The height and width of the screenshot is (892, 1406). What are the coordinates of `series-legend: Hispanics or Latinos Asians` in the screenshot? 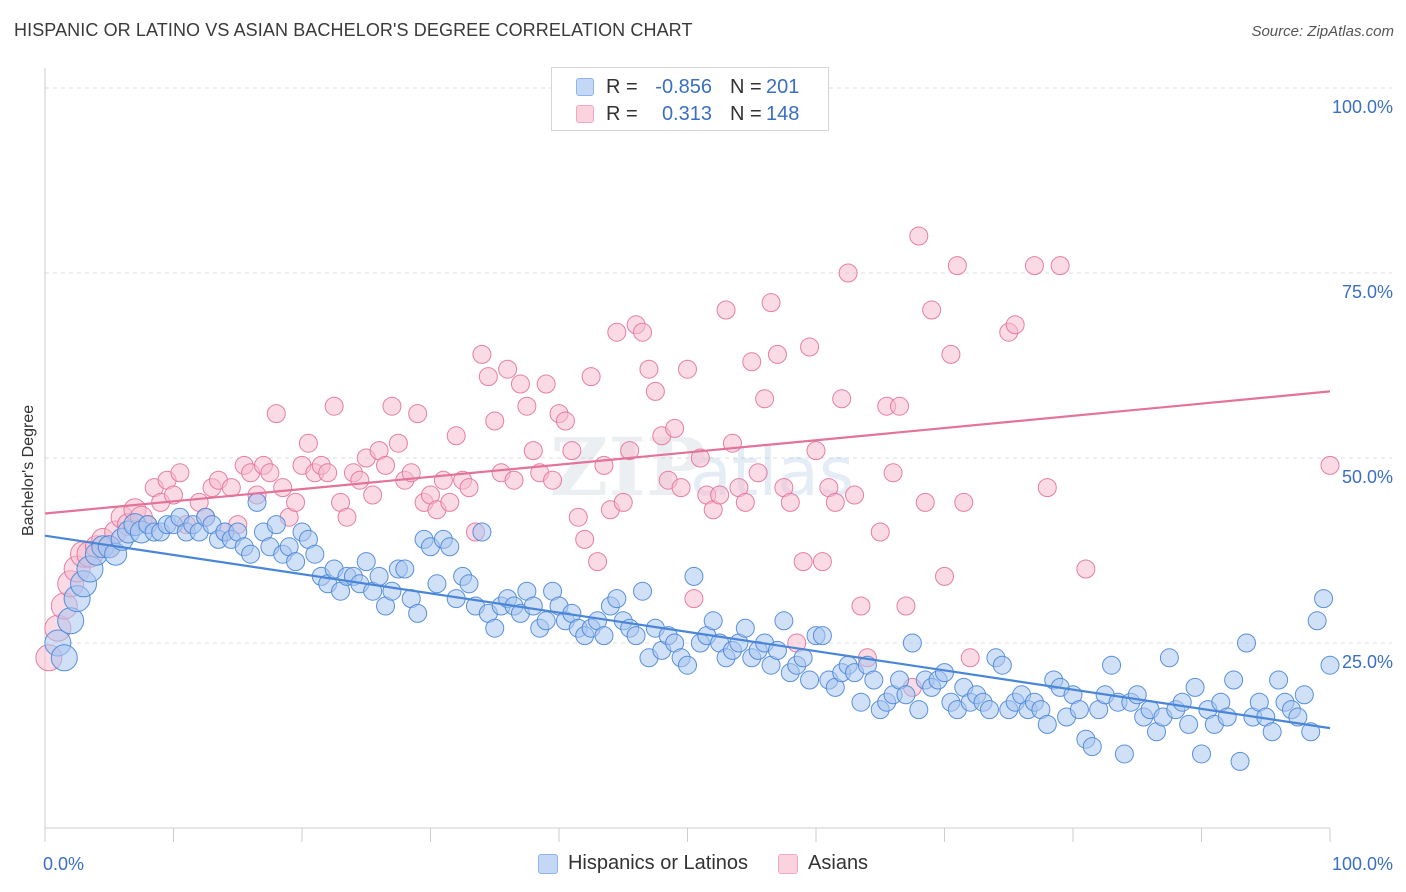 It's located at (703, 863).